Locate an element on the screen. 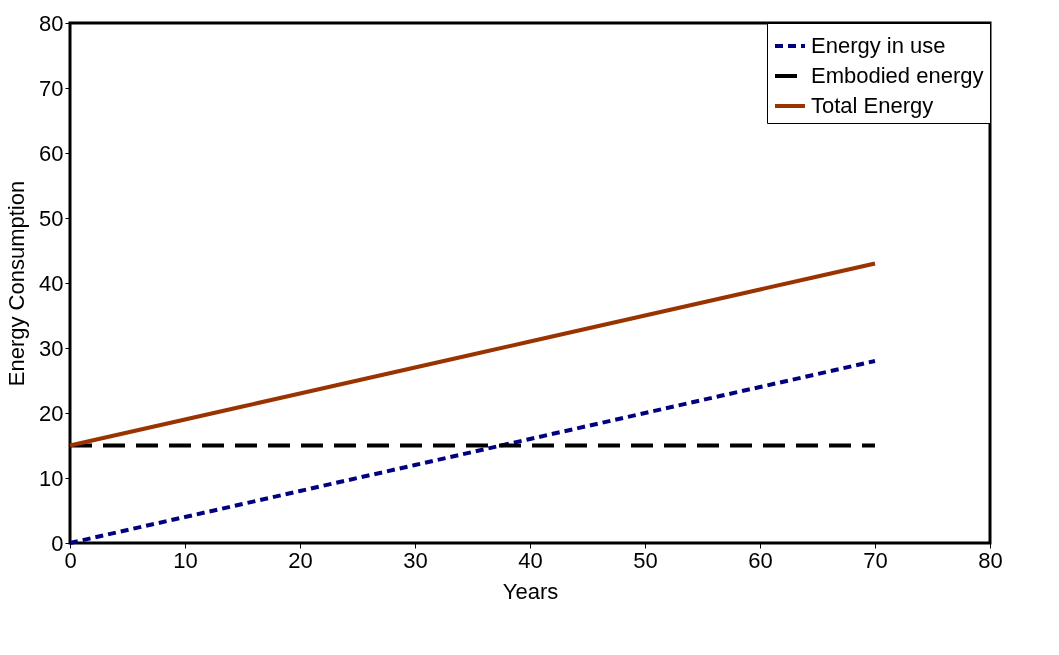 The width and height of the screenshot is (1059, 655). y-tick-label: 70 is located at coordinates (51, 88).